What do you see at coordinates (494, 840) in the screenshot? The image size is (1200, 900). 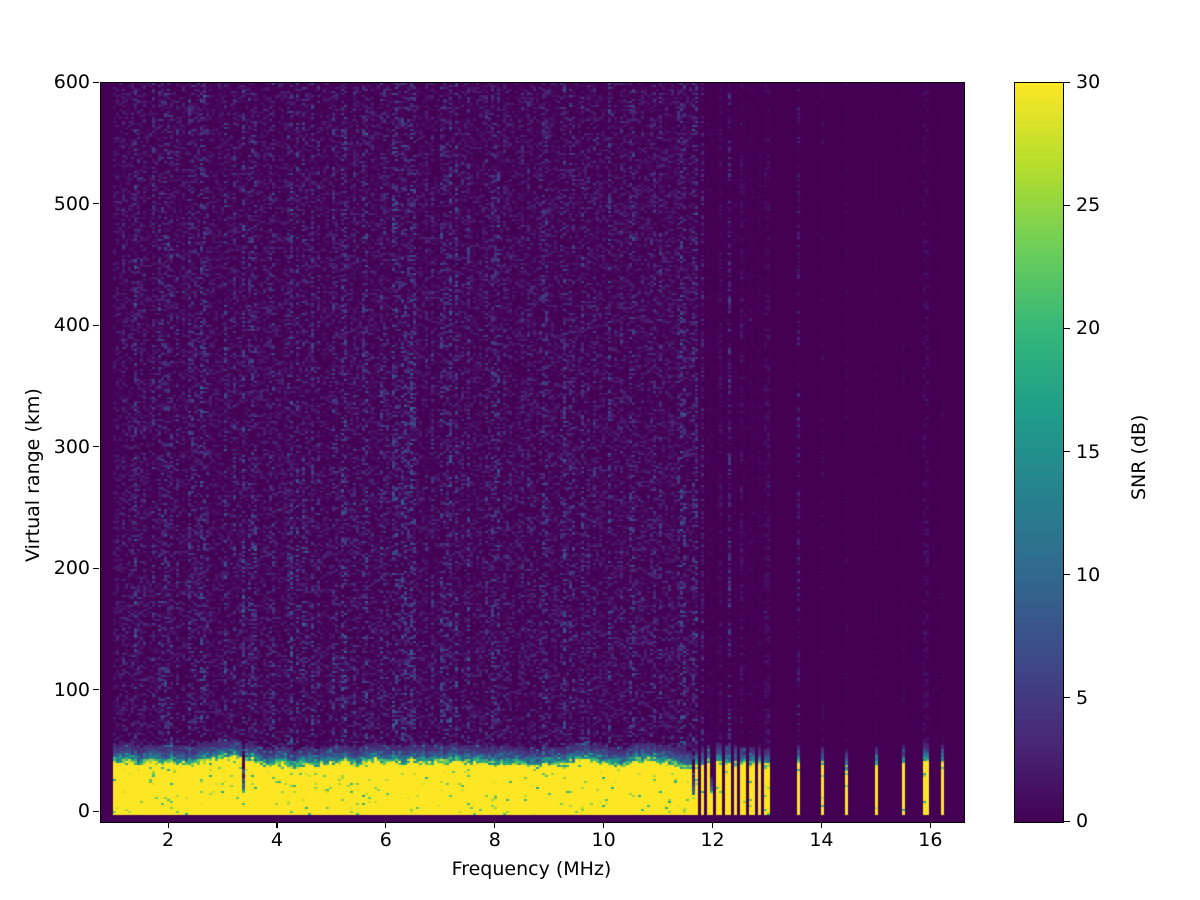 I see `x-tick-label: 8` at bounding box center [494, 840].